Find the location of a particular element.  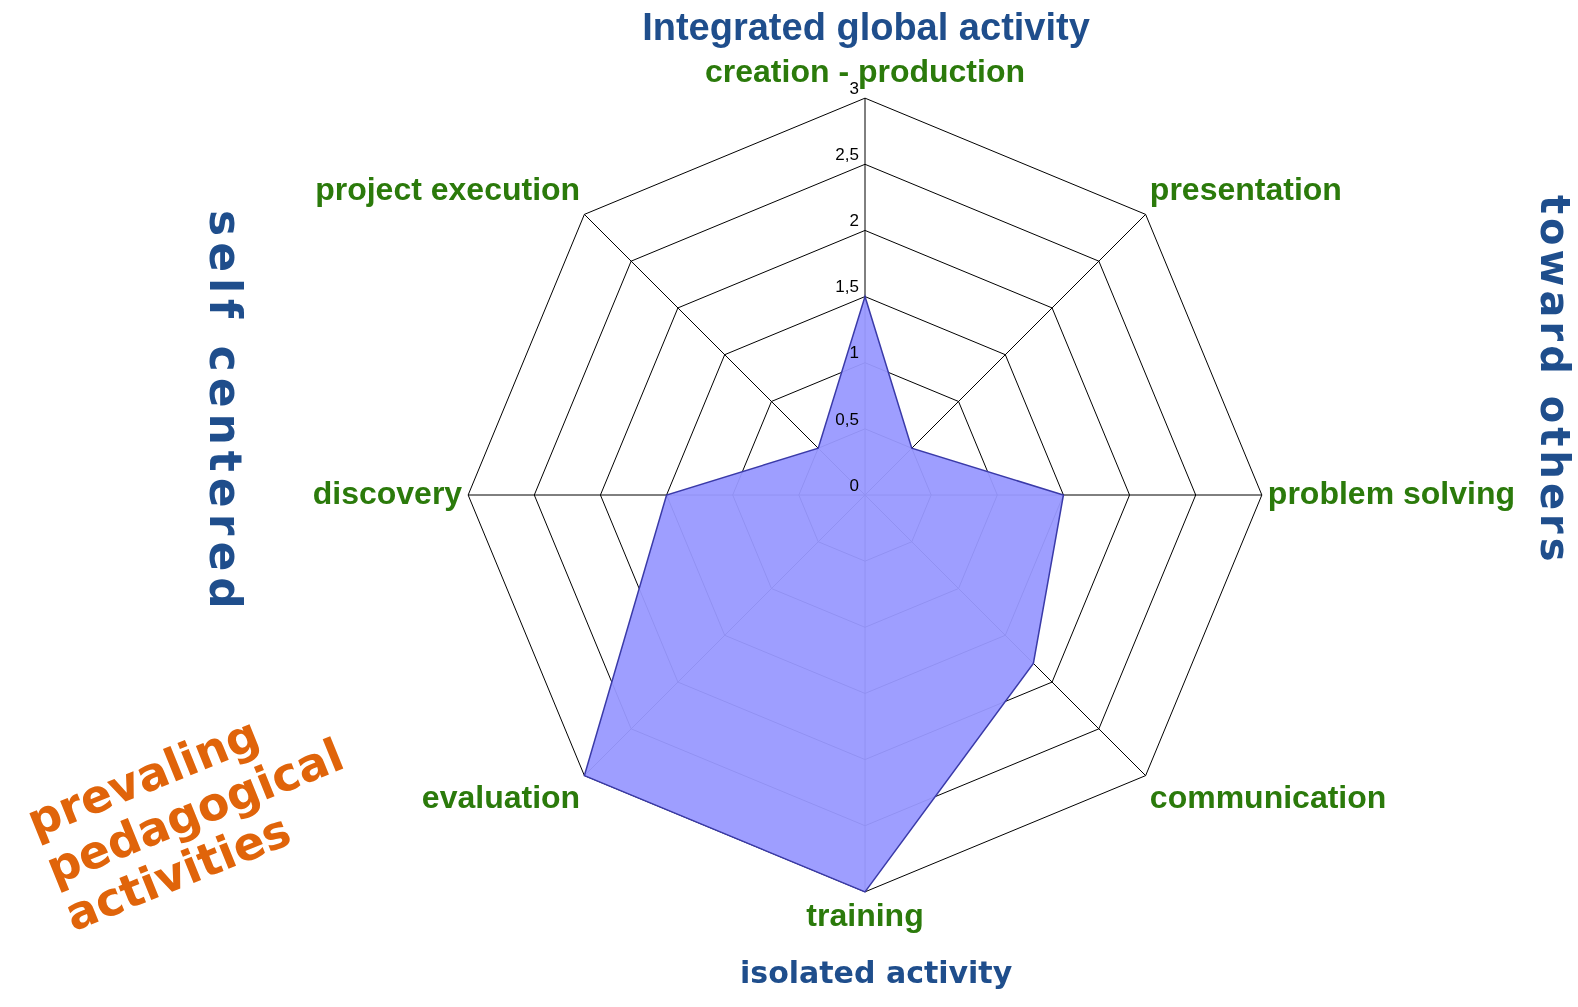

y-tick-label: 3 is located at coordinates (854, 88).